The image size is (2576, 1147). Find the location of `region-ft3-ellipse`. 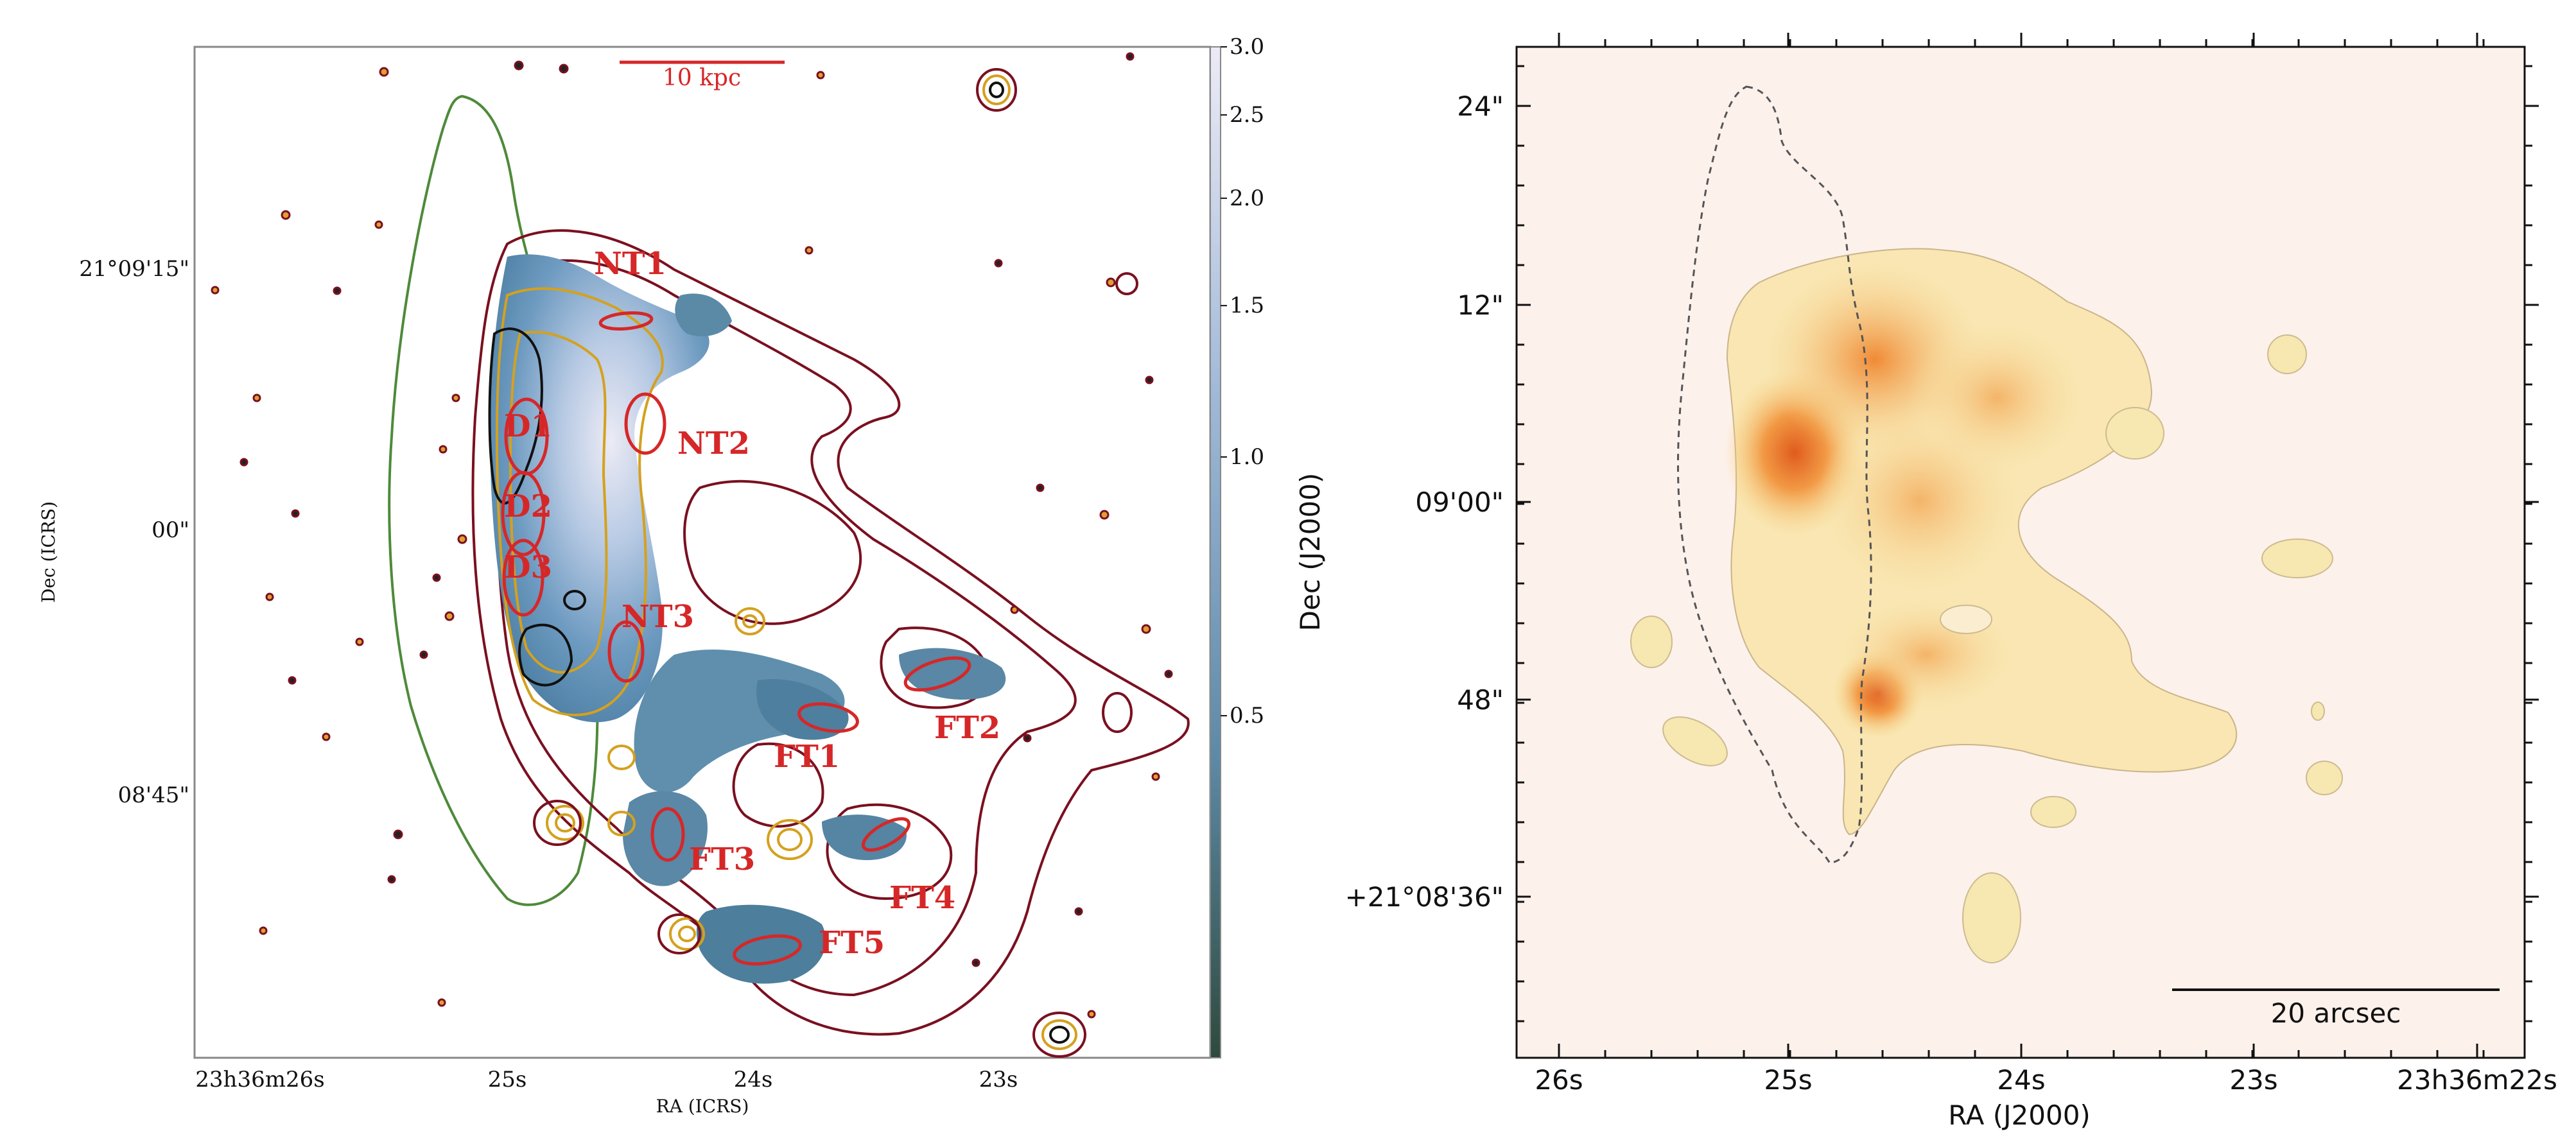

region-ft3-ellipse is located at coordinates (667, 834).